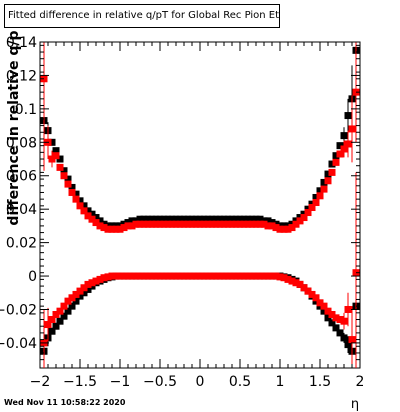  Describe the element at coordinates (360, 382) in the screenshot. I see `x-tick-label: 2` at that location.